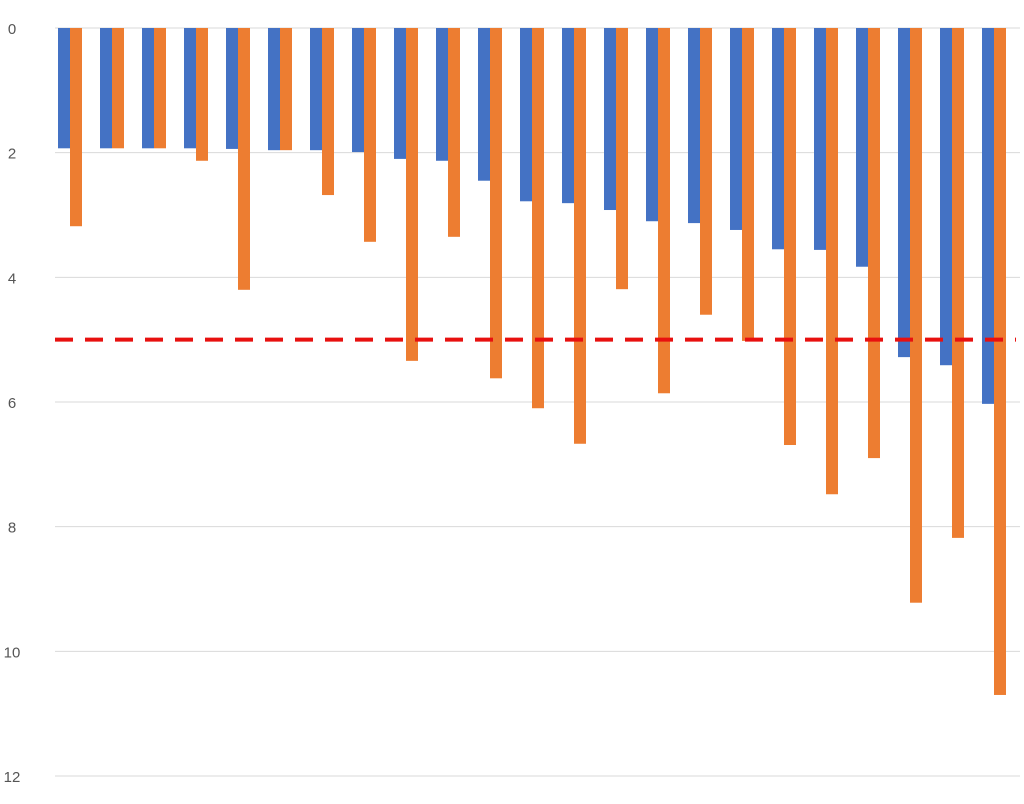  I want to click on y-tick-label: 0, so click(12, 29).